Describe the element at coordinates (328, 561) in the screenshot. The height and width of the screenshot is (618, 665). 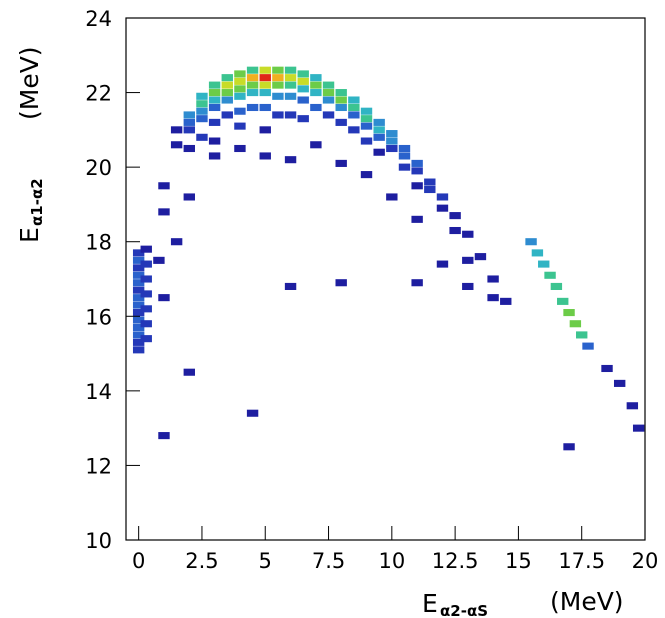
I see `x-tick-label: 7.5` at that location.